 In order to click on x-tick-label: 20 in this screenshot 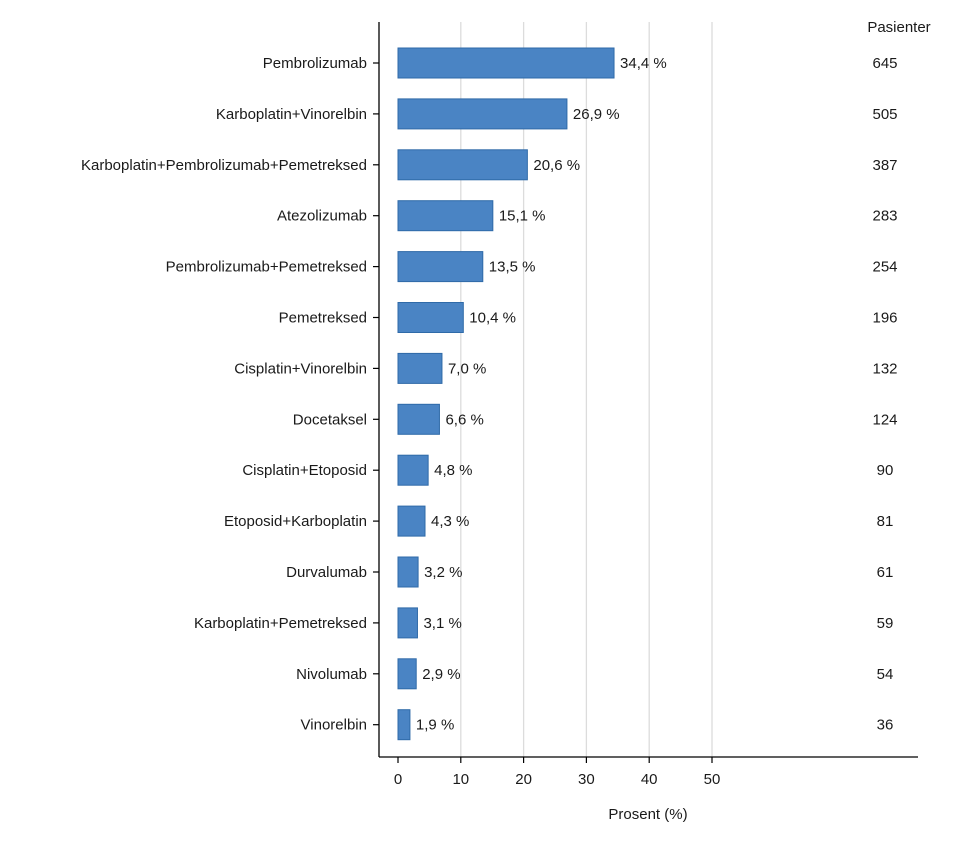, I will do `click(523, 779)`.